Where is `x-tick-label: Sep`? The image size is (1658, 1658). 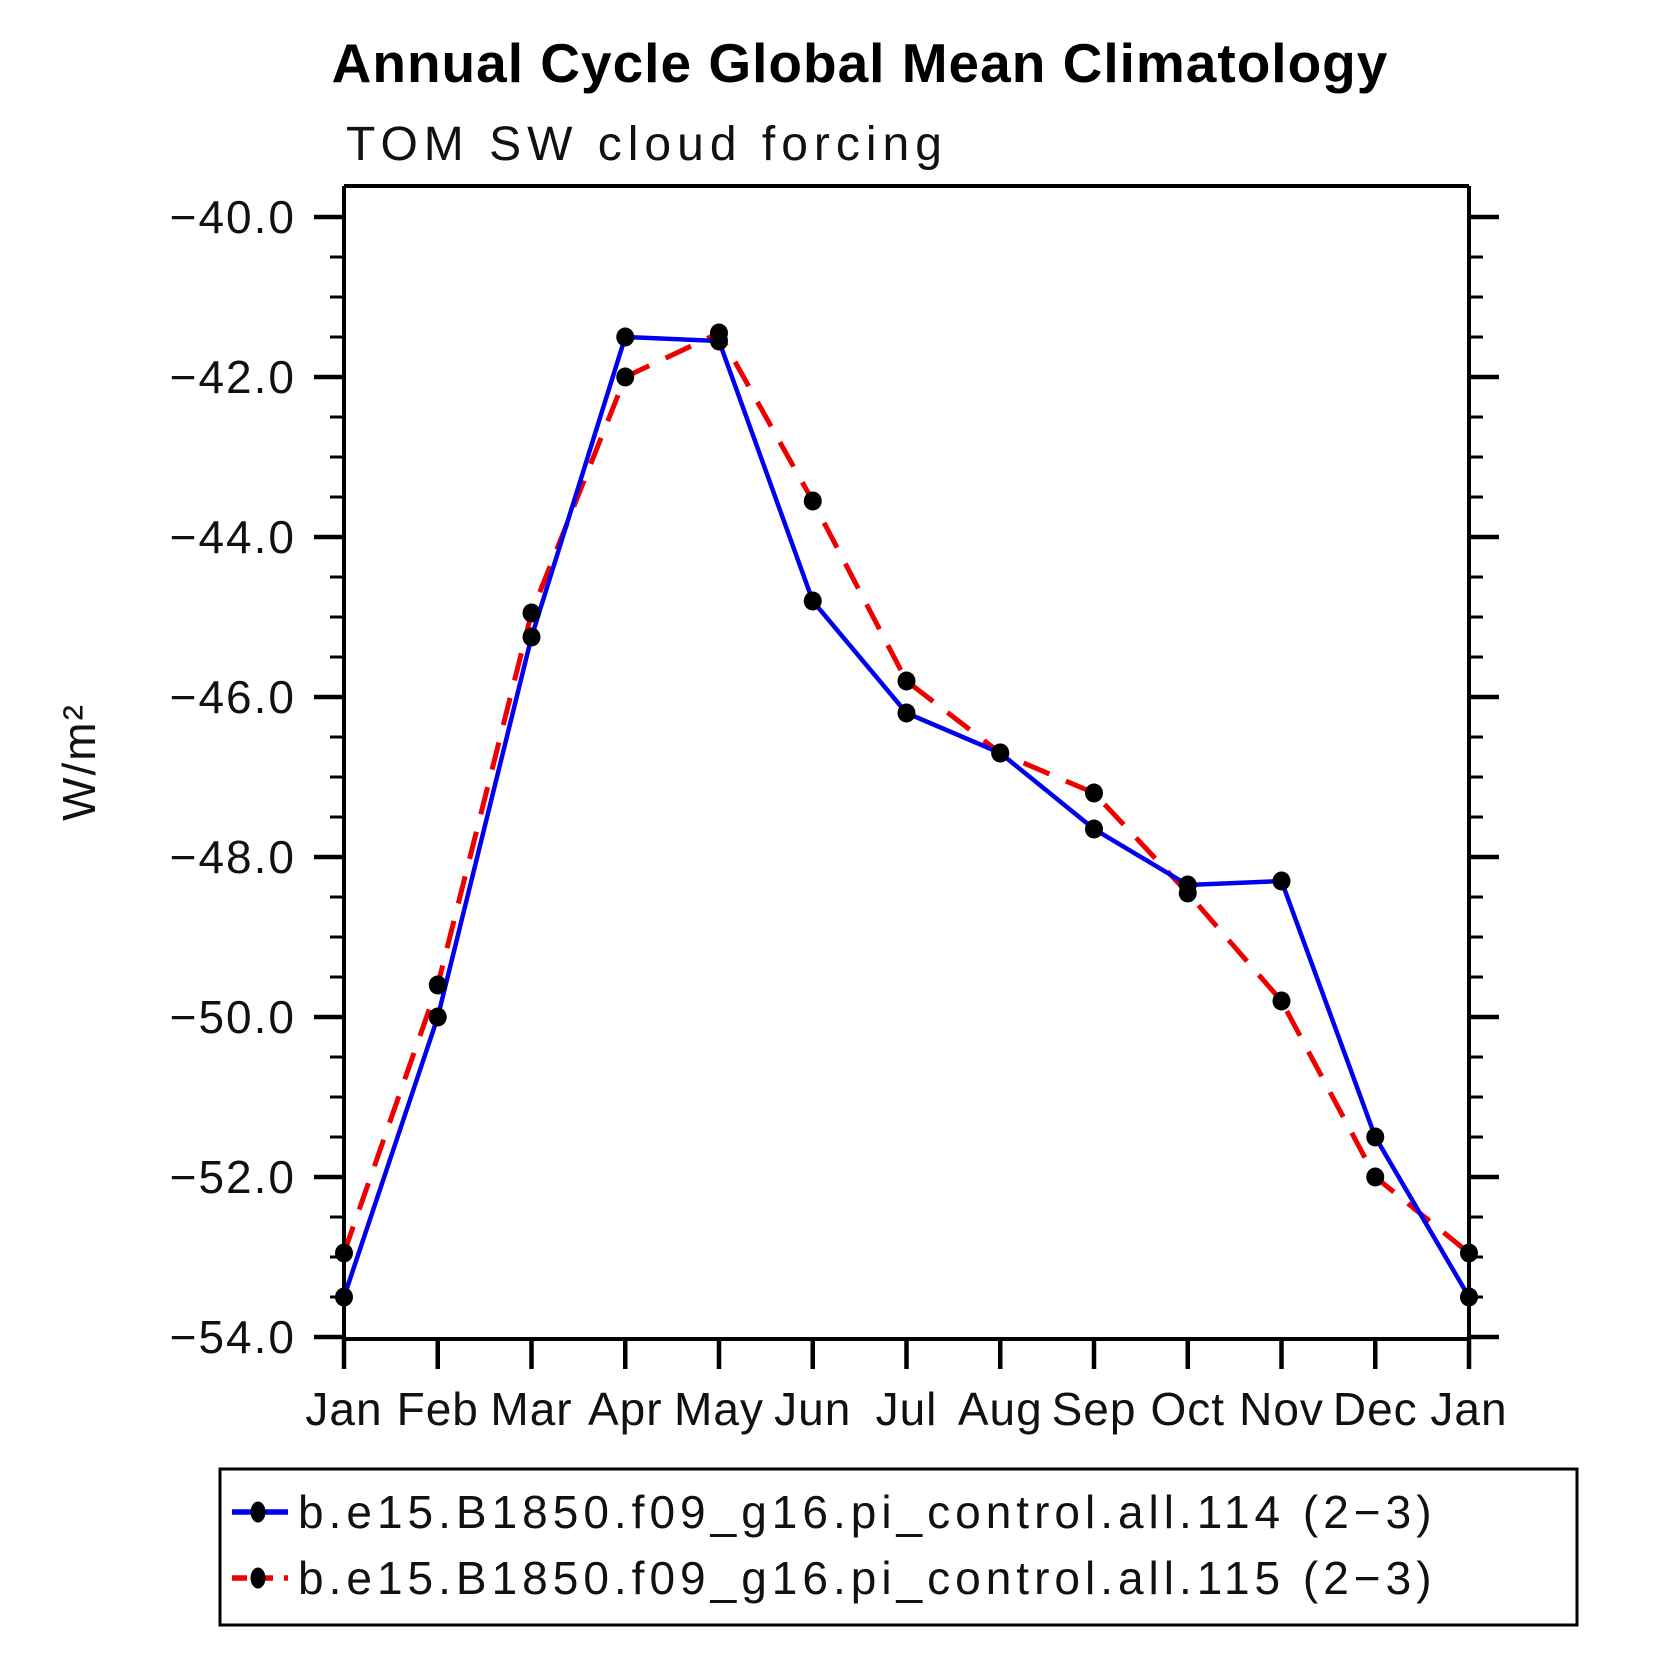
x-tick-label: Sep is located at coordinates (1094, 1409).